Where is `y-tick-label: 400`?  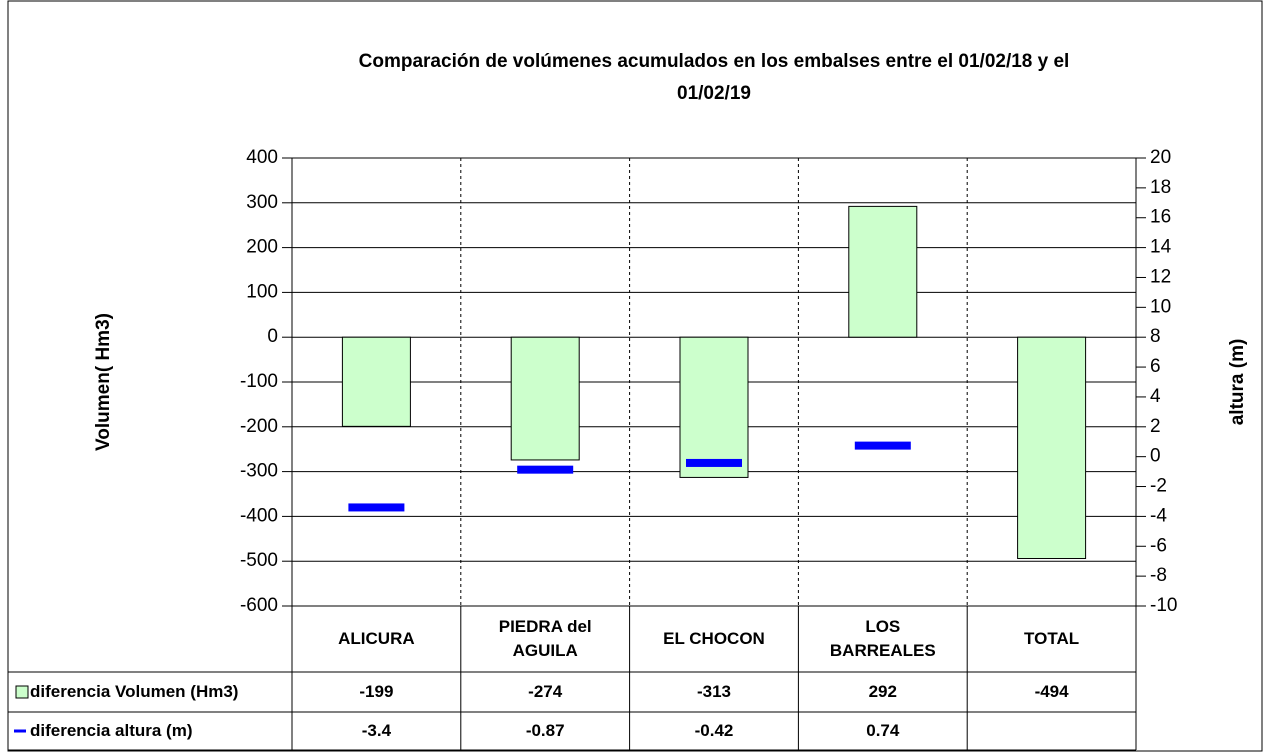 y-tick-label: 400 is located at coordinates (262, 157).